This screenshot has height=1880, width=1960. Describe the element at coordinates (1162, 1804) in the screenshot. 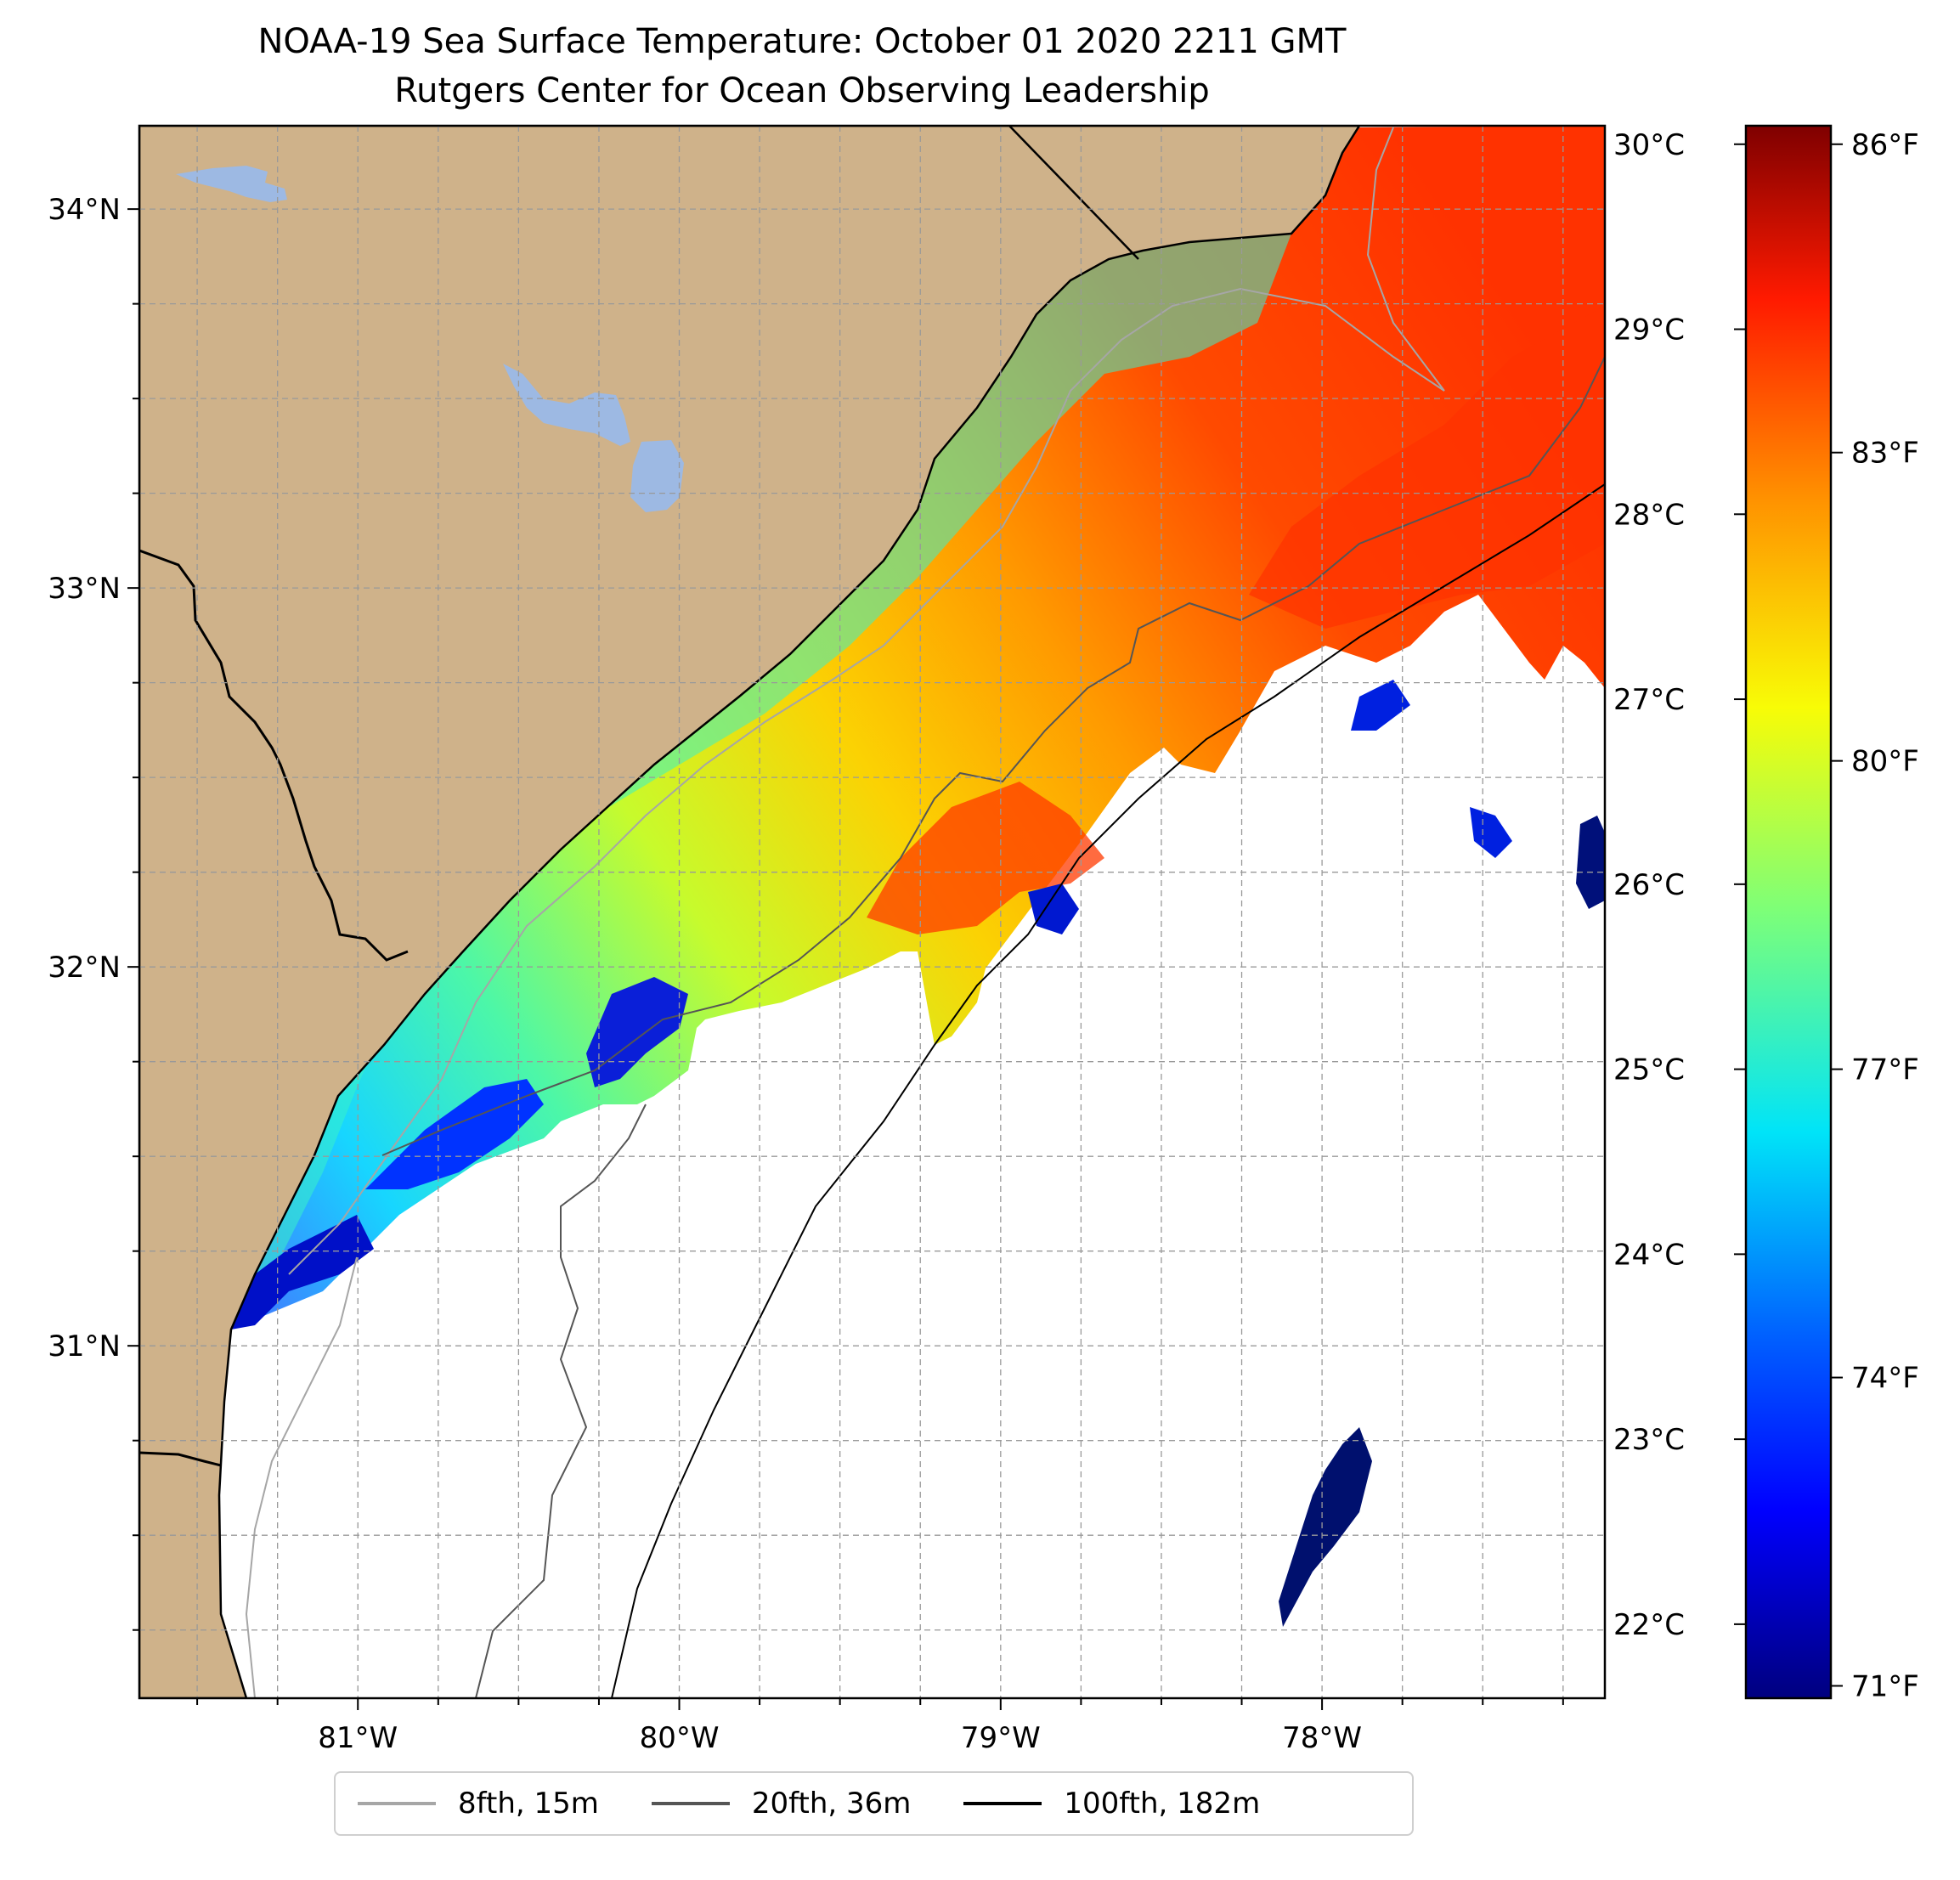

I see `legend-label-100fth: 100fth, 182m` at that location.